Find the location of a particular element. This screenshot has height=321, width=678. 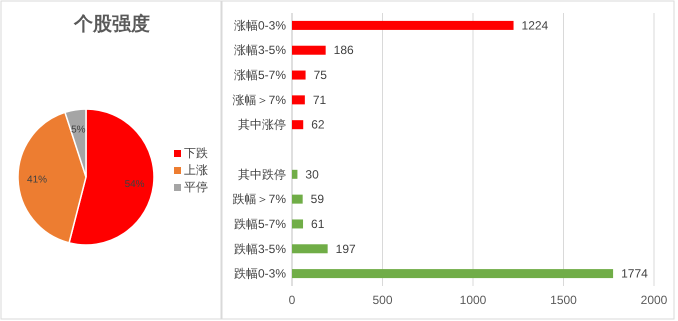

data-label: 71 is located at coordinates (319, 99).